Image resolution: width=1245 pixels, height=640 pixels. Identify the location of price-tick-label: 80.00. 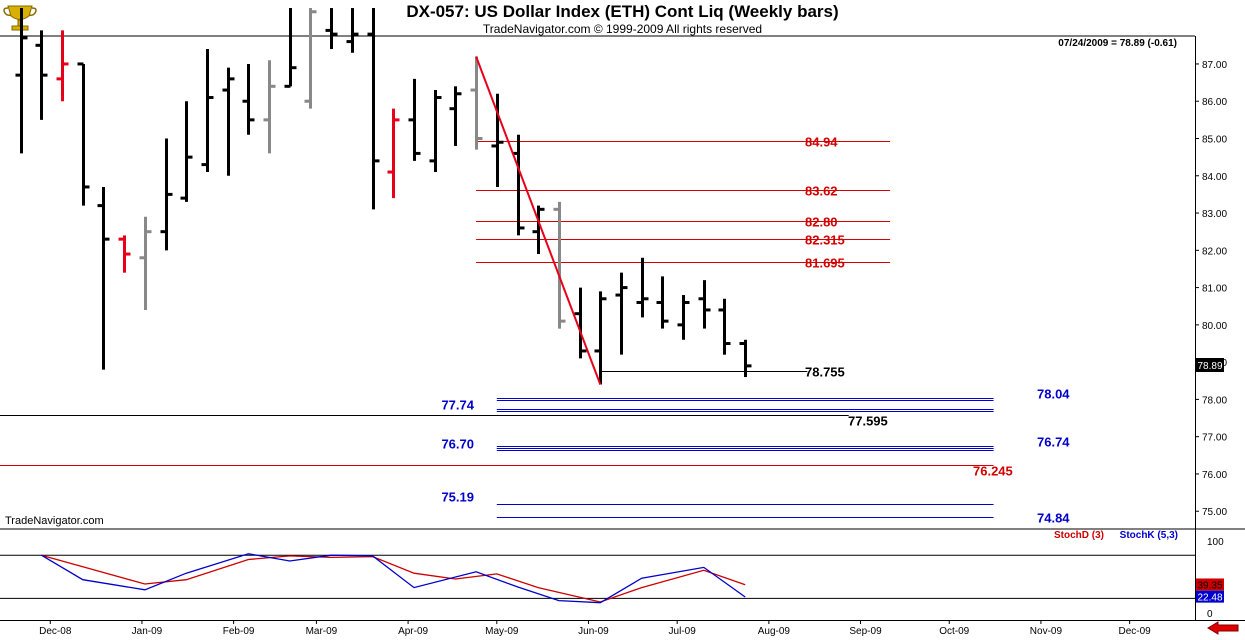
(1214, 326).